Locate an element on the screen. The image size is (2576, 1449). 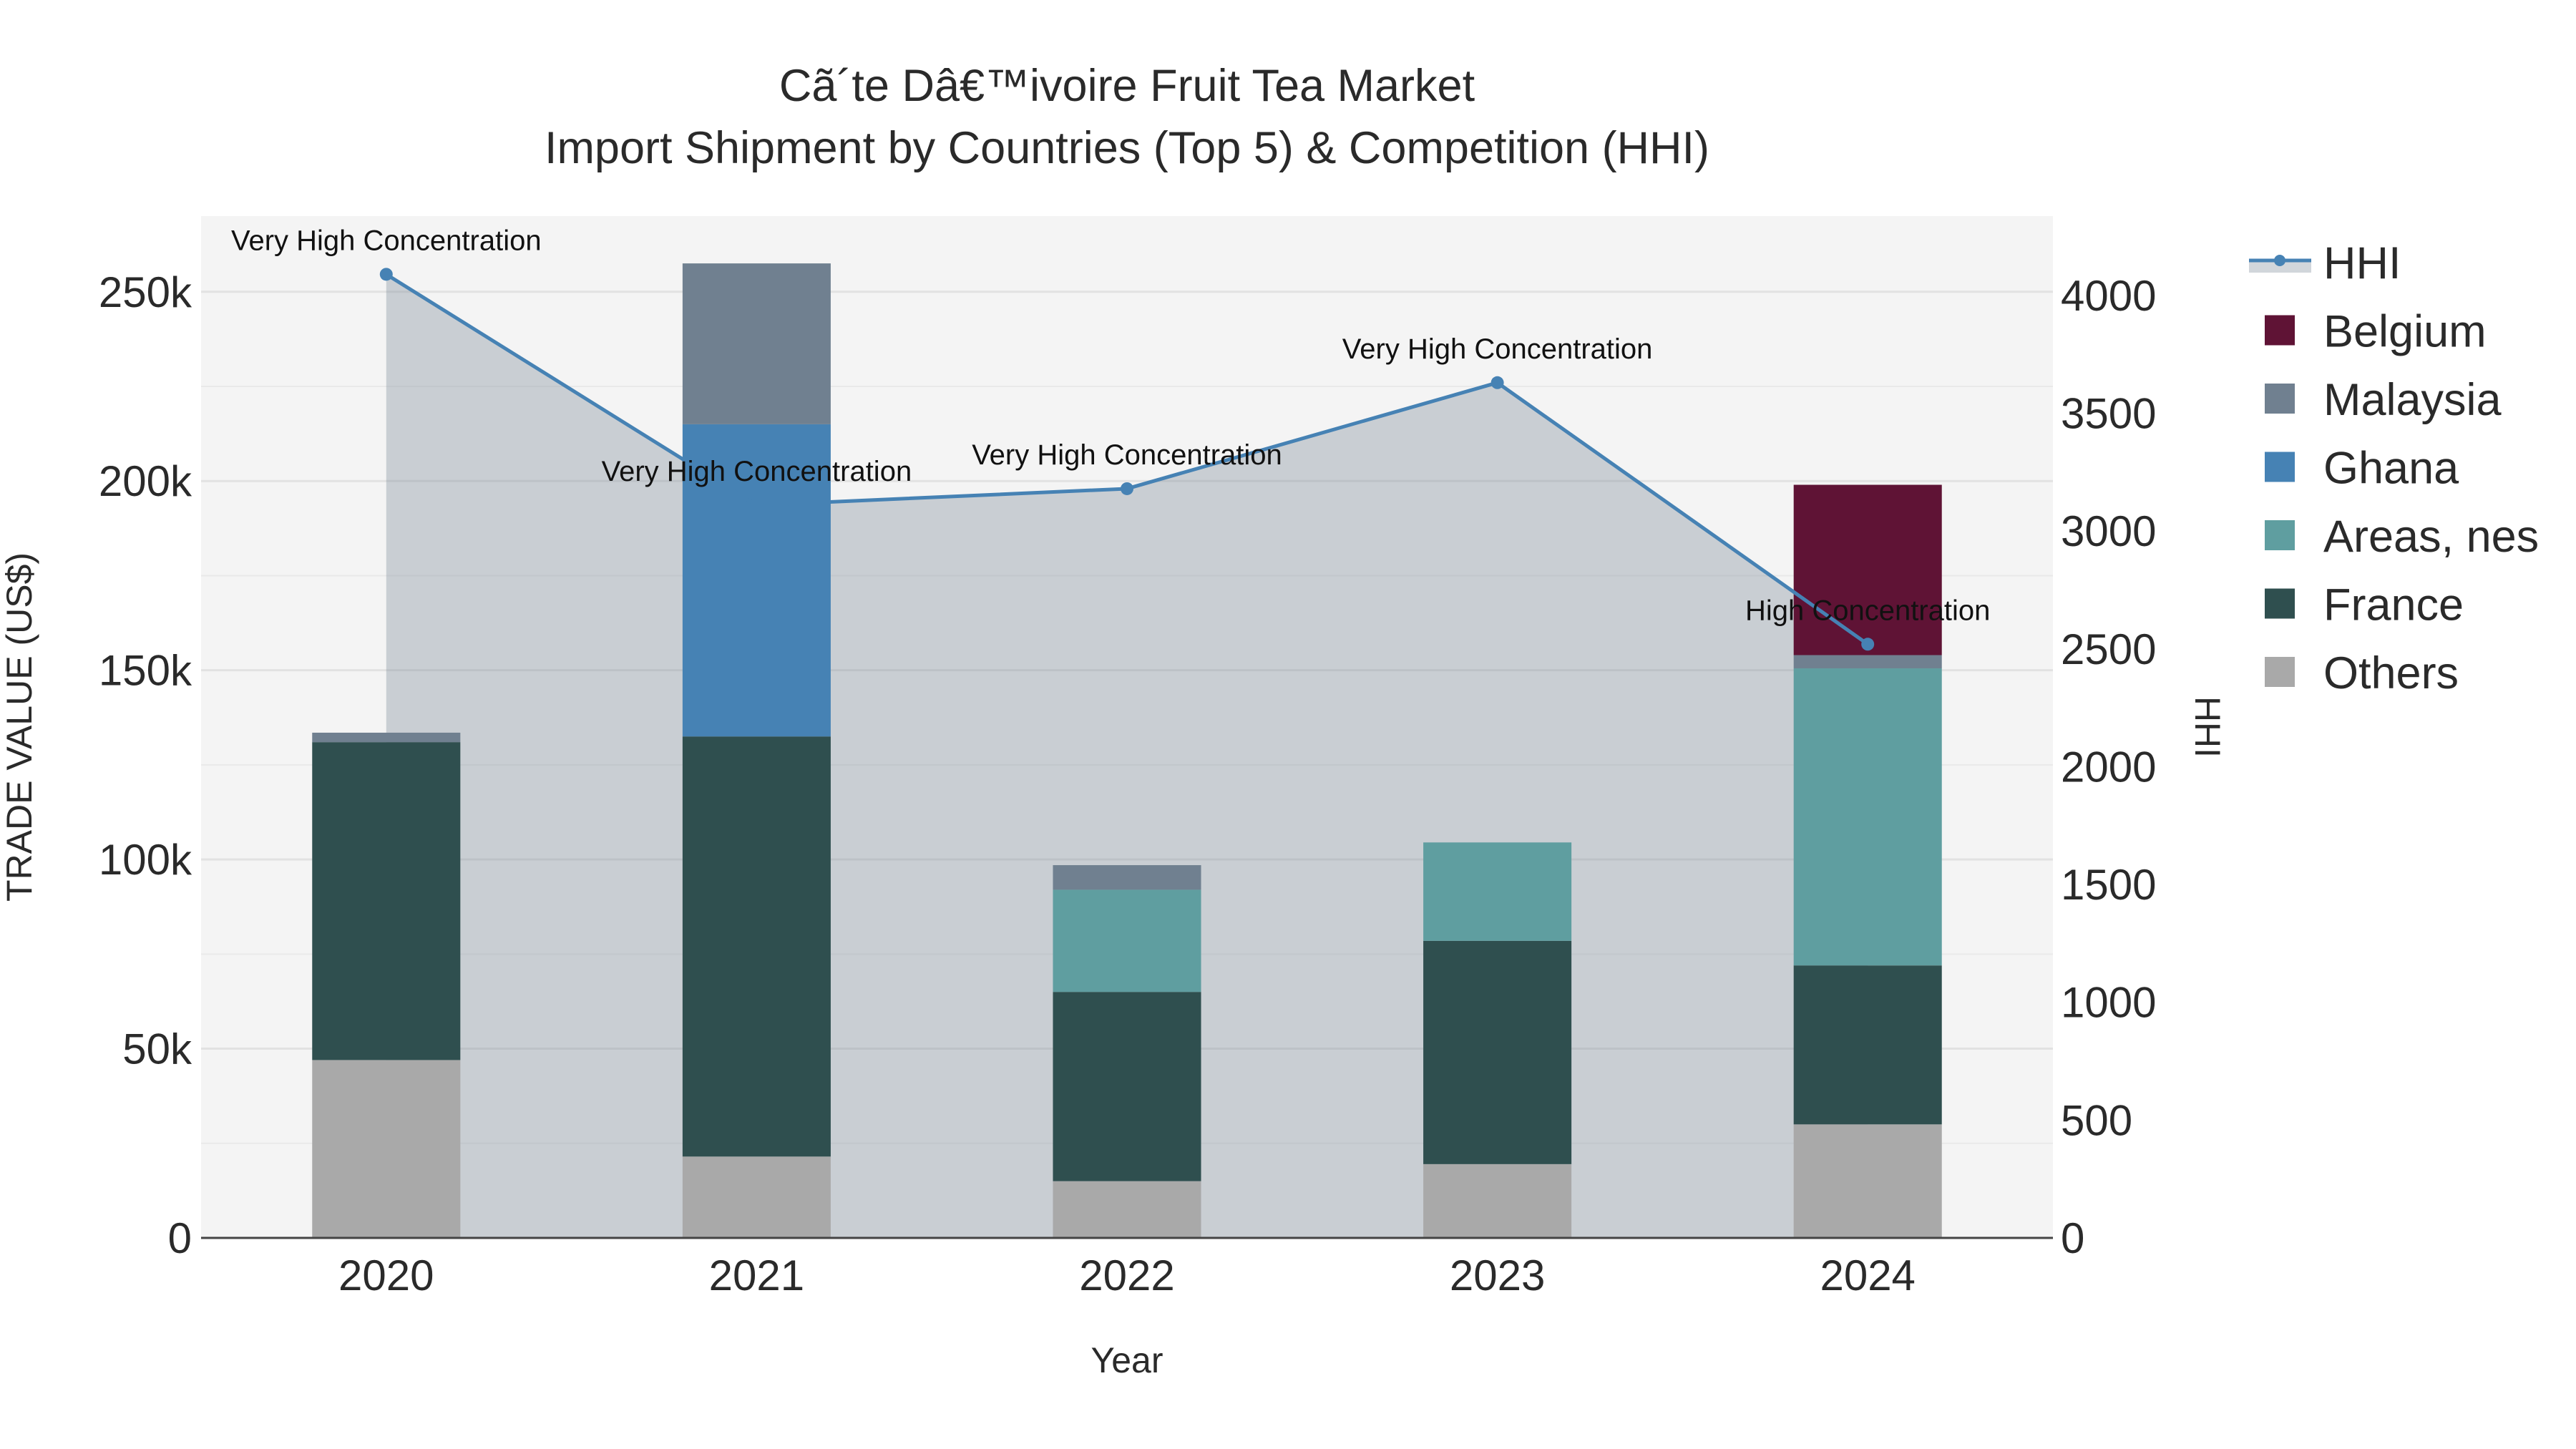
y2-tick-label: 2000 is located at coordinates (2108, 767).